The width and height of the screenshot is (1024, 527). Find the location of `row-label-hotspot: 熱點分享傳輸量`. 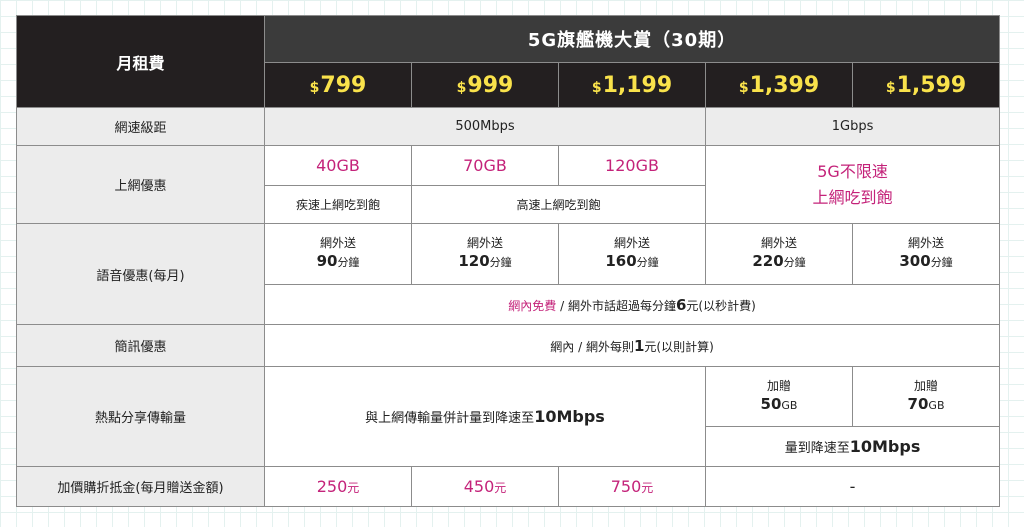

row-label-hotspot: 熱點分享傳輸量 is located at coordinates (140, 416).